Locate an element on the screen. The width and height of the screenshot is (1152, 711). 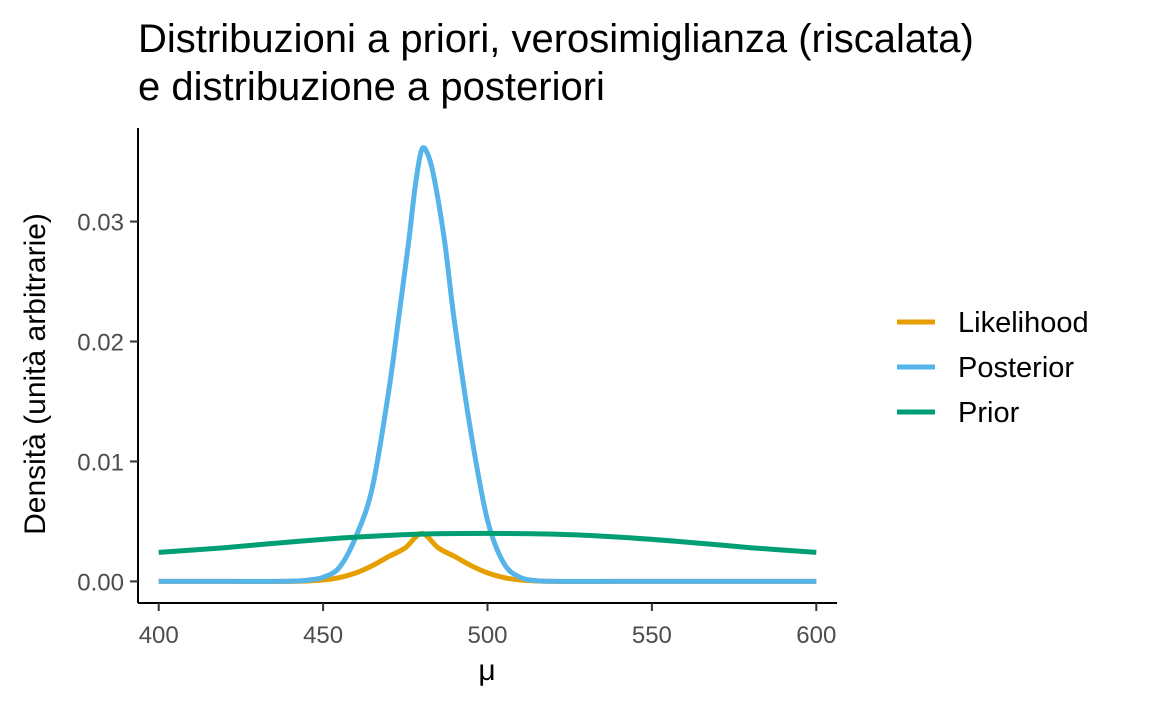
legend: Likelihood Posterior Prior is located at coordinates (993, 368).